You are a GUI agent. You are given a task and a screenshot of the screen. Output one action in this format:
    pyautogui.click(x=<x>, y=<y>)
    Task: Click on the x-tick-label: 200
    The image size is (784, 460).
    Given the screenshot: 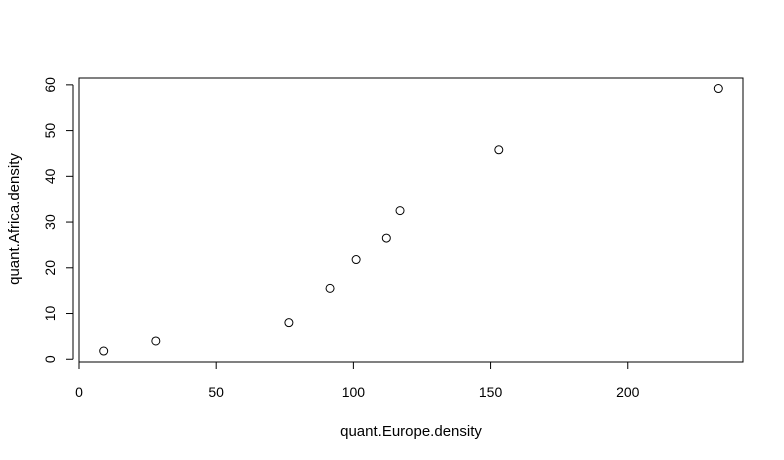 What is the action you would take?
    pyautogui.click(x=628, y=392)
    